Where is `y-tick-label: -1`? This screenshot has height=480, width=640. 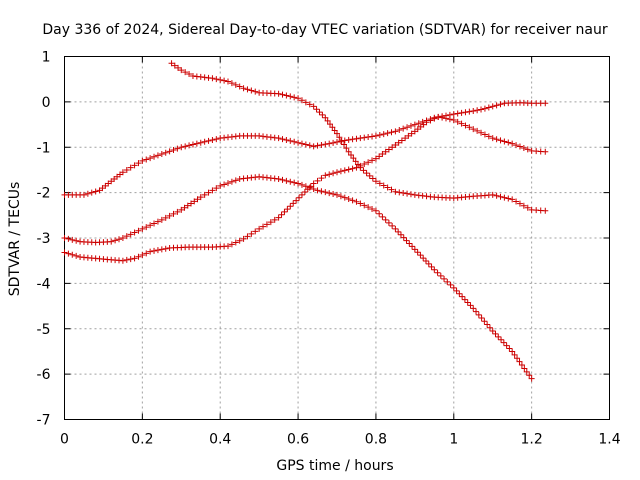 y-tick-label: -1 is located at coordinates (44, 148).